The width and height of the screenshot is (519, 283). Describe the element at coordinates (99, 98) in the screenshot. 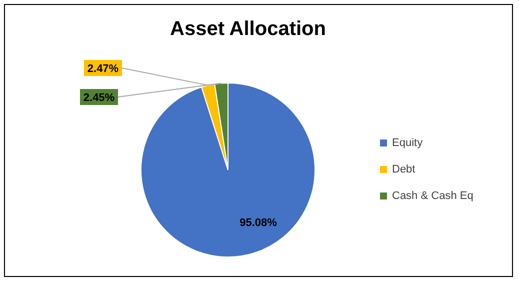

I see `data-label: 2.45%` at that location.